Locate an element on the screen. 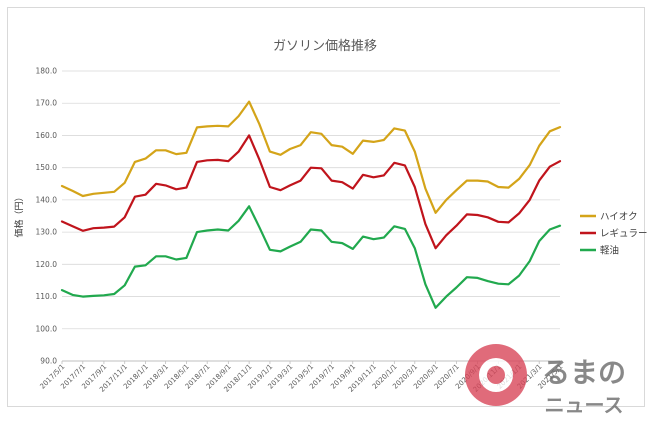  watermark-badge-dot is located at coordinates (496, 375).